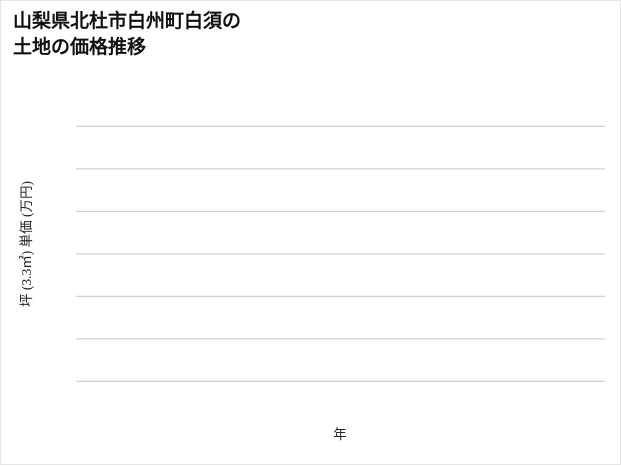 This screenshot has width=621, height=466. Describe the element at coordinates (127, 34) in the screenshot. I see `page-title: 山梨県北杜市白州町白須の 土地の価格推移` at that location.